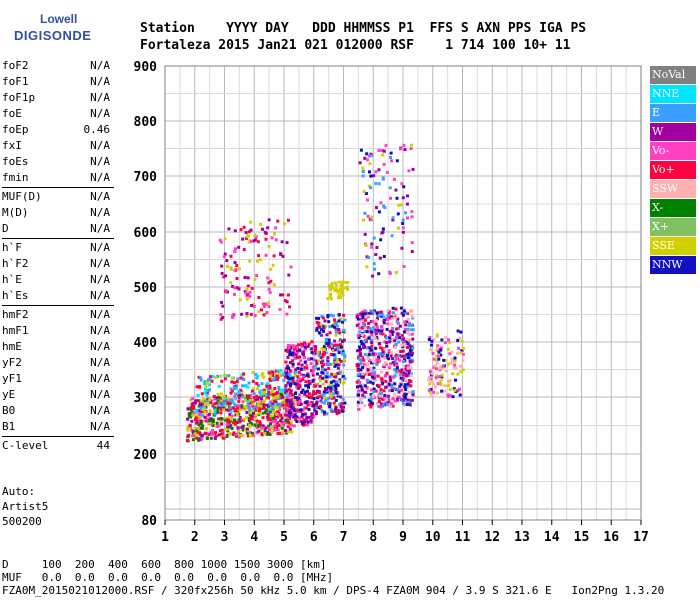 Image resolution: width=700 pixels, height=600 pixels. I want to click on x-tick-label: 1, so click(165, 537).